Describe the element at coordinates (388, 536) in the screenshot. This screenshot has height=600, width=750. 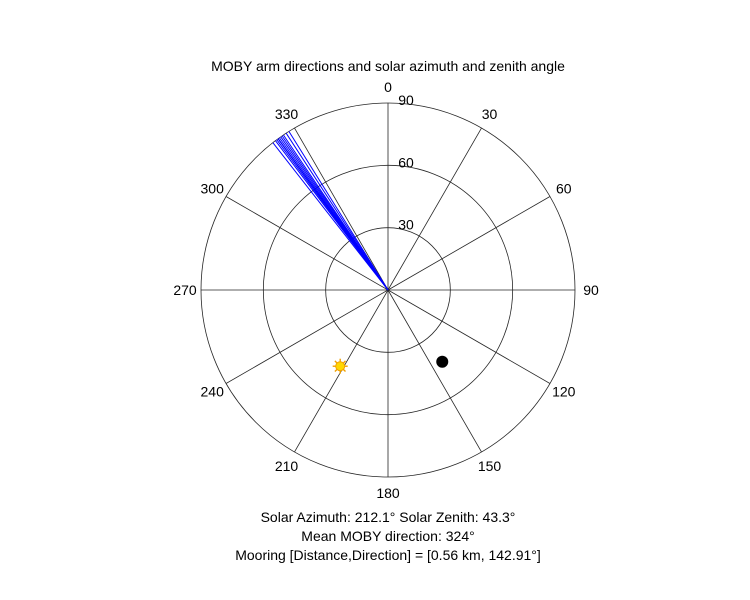
I see `mean-moby-direction-text: Mean MOBY direction: 324°` at that location.